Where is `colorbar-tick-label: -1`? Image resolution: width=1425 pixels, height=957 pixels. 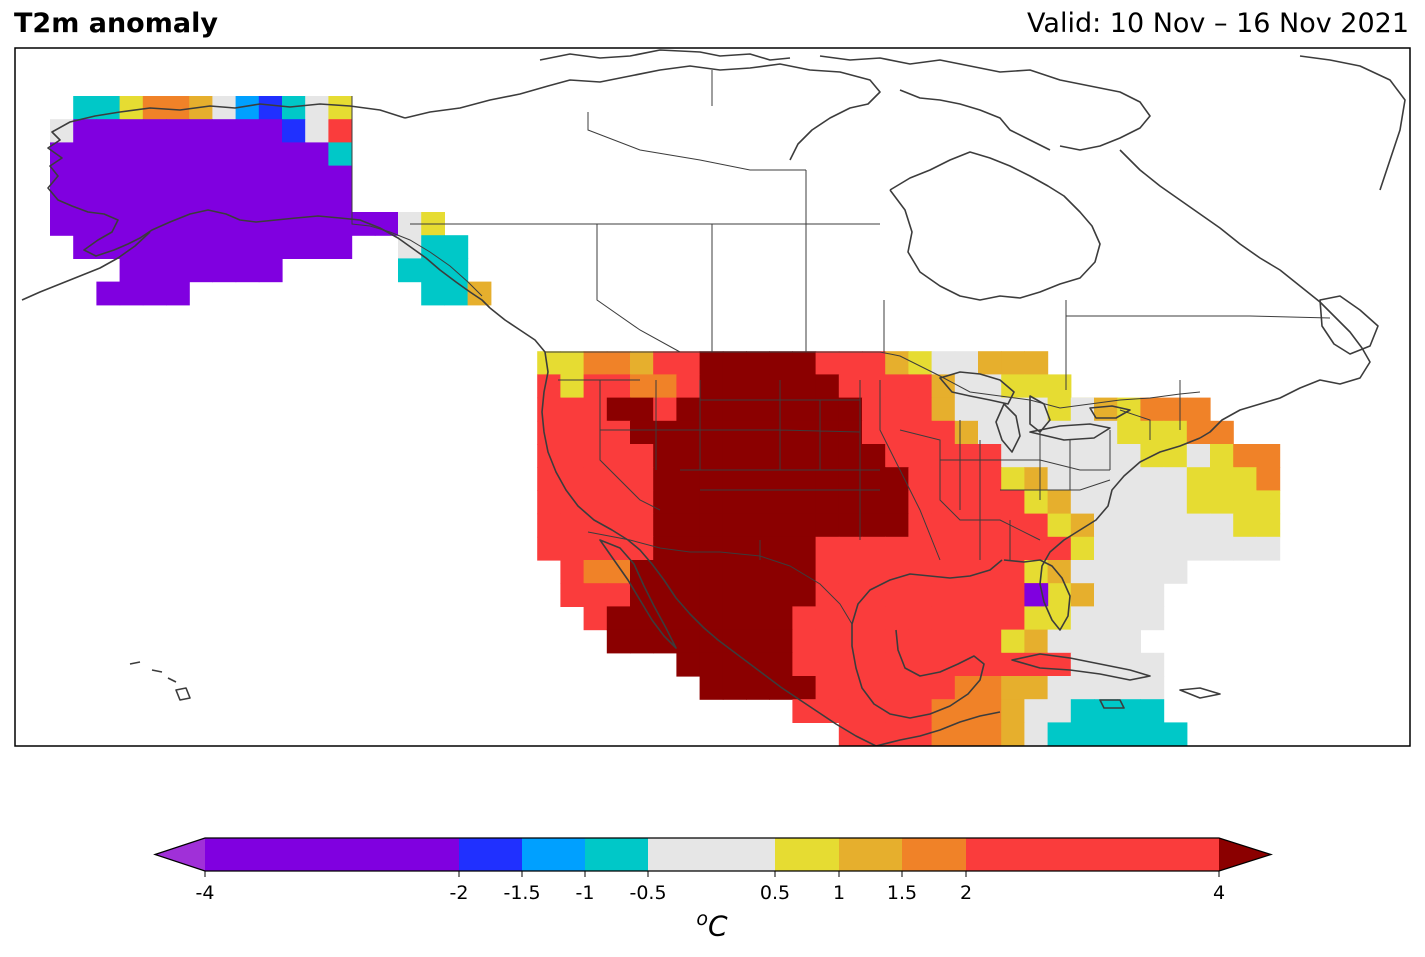 colorbar-tick-label: -1 is located at coordinates (585, 893).